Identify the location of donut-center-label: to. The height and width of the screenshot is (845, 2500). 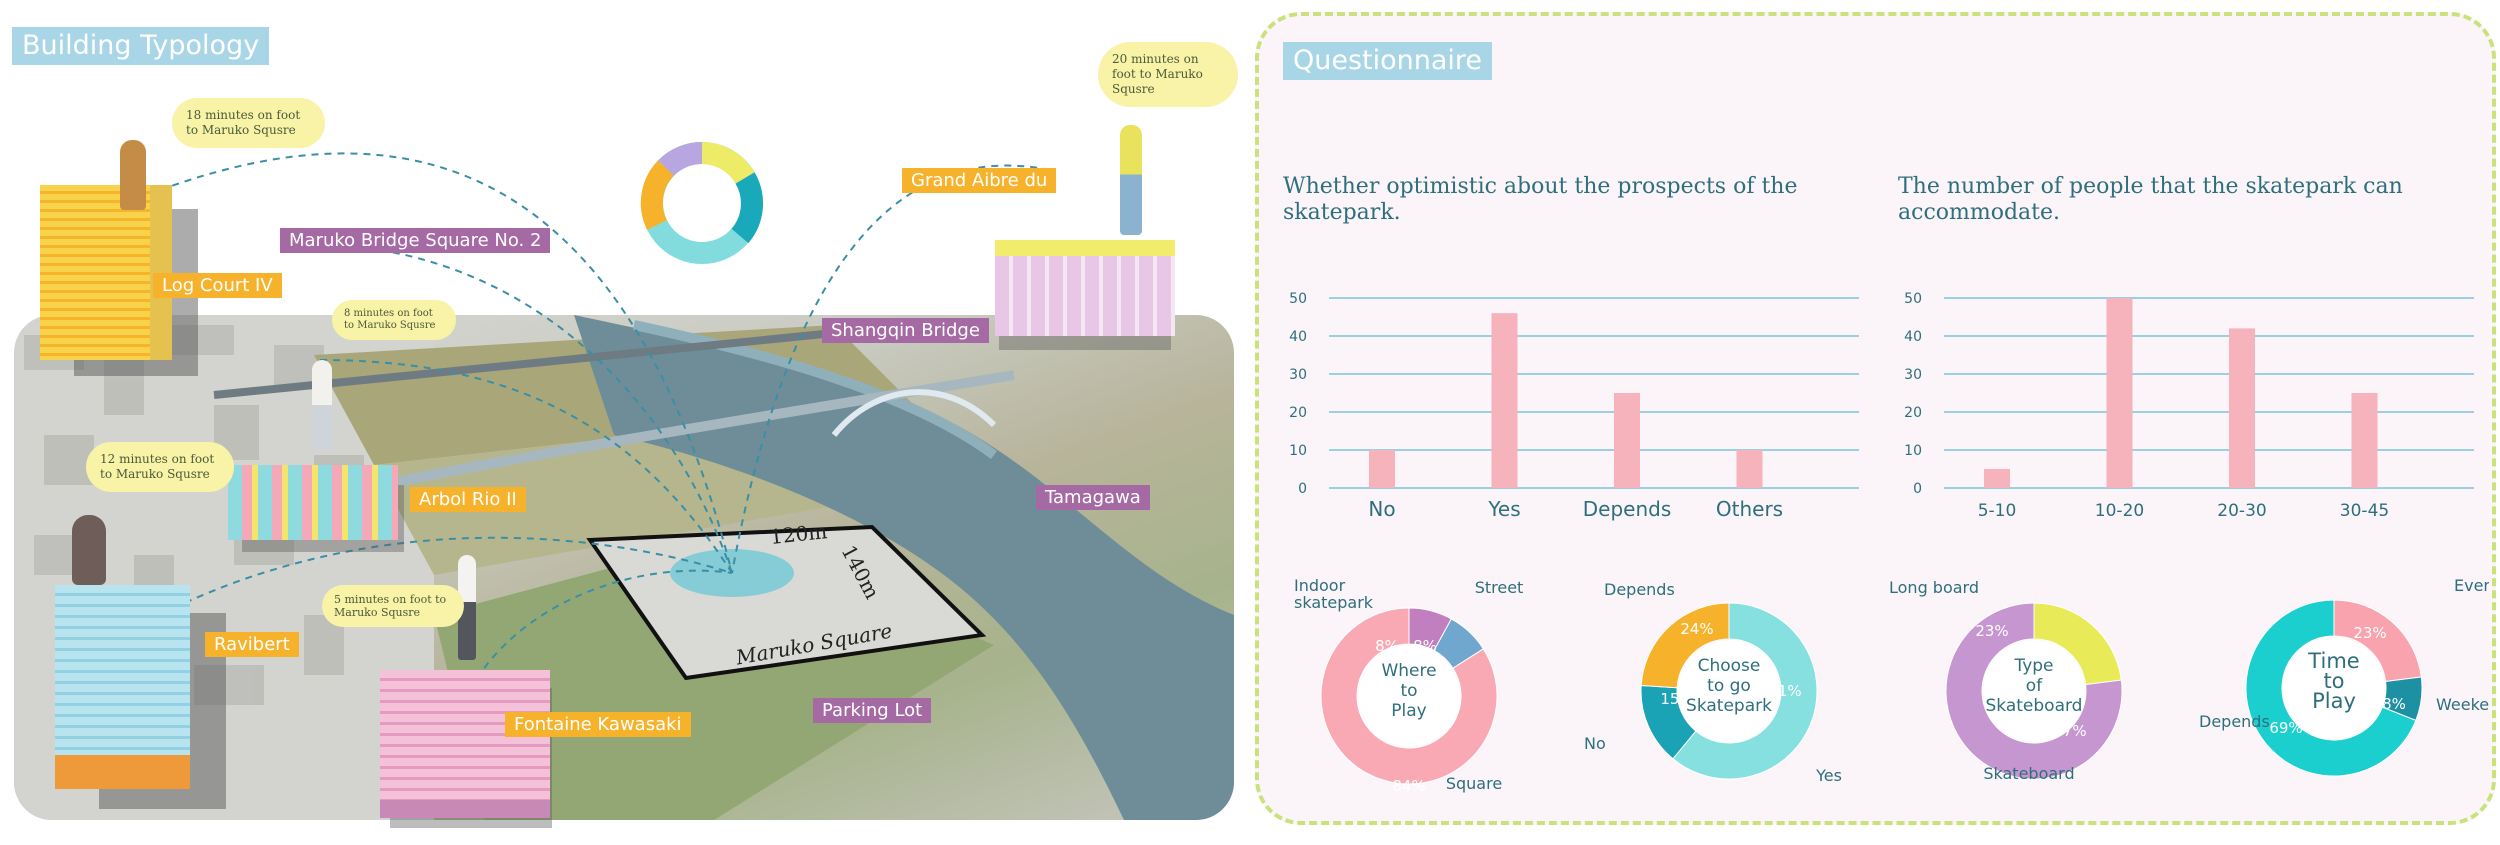
(2333, 681).